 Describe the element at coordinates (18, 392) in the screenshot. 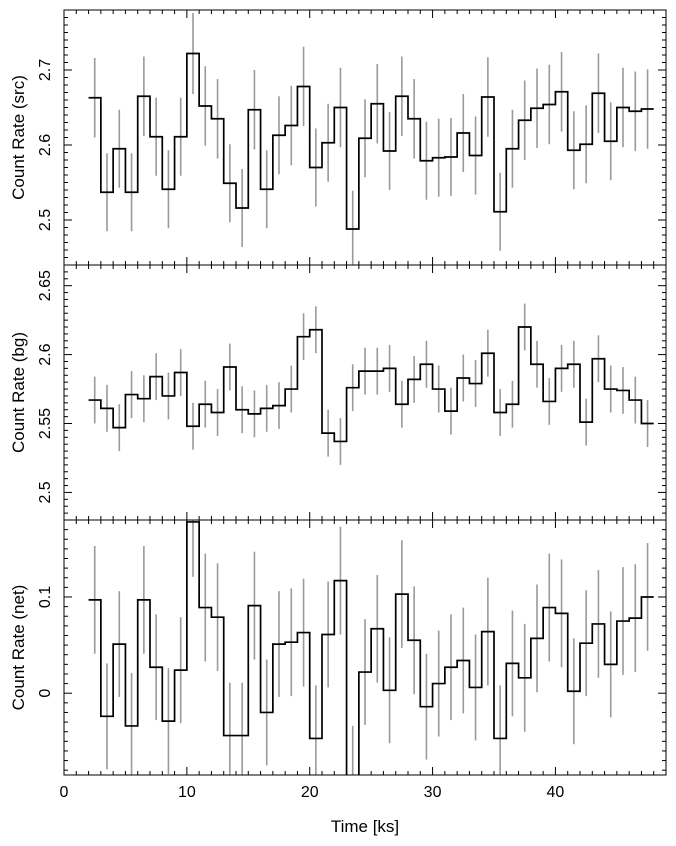

I see `bg-ylabel: Count Rate (bg)` at that location.